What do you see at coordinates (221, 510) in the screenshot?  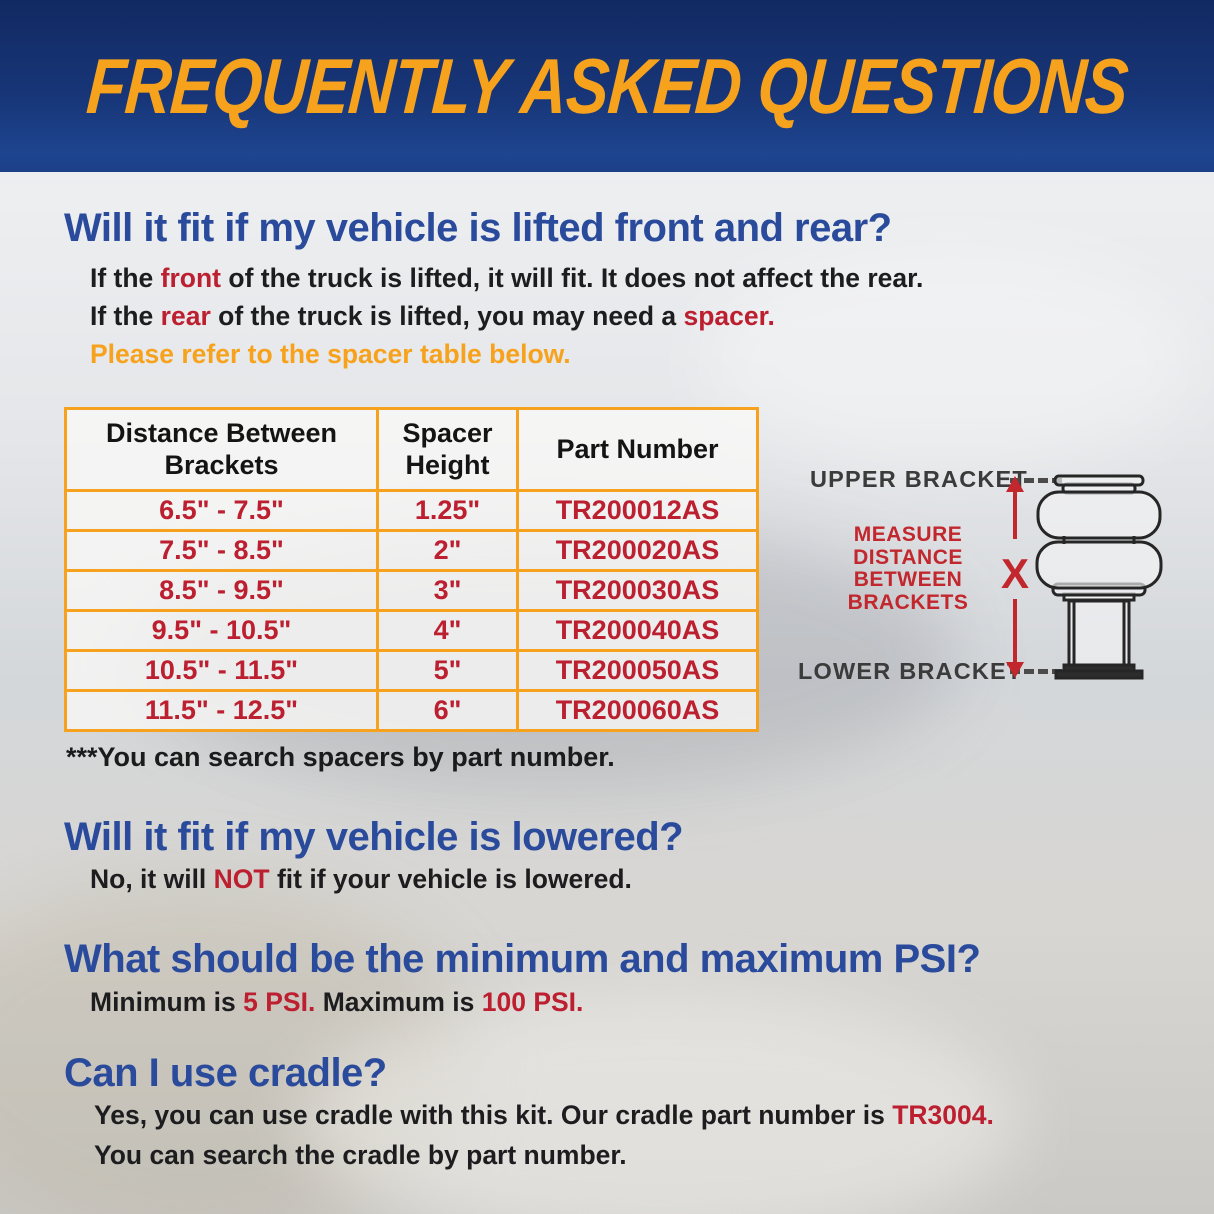 I see `cell-distance: 6.5" - 7.5"` at bounding box center [221, 510].